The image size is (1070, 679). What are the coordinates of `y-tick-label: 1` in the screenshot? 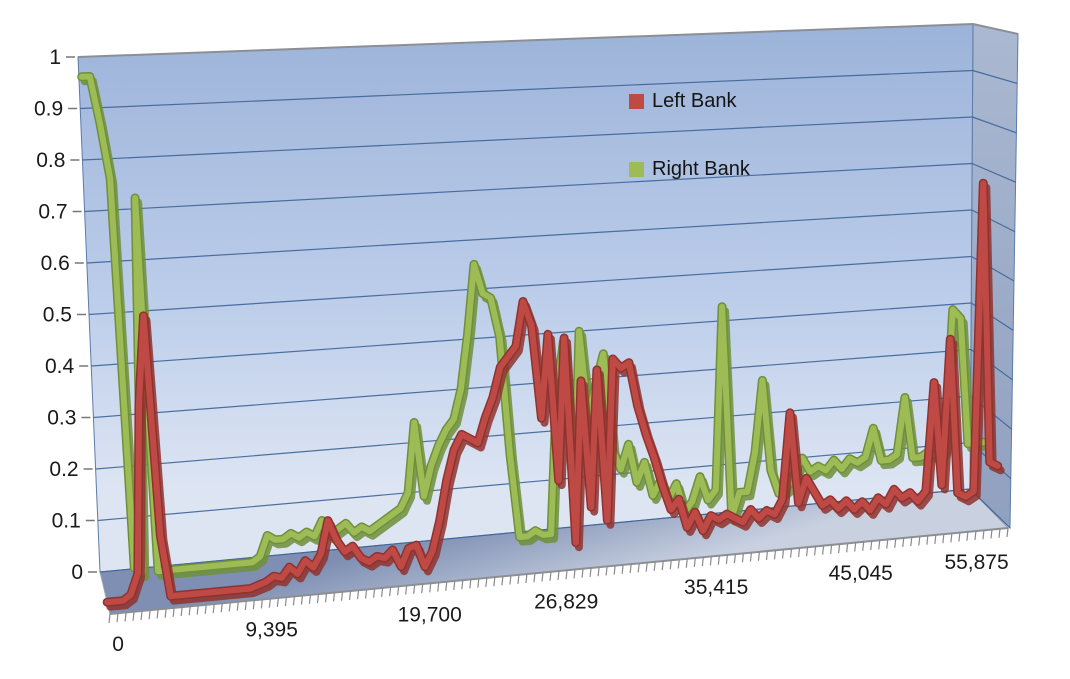 It's located at (55, 57).